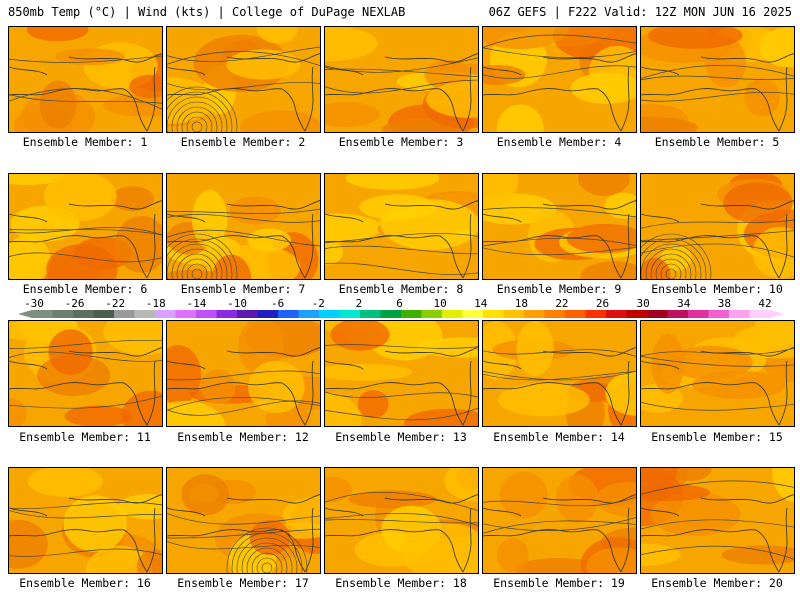 The image size is (800, 600). I want to click on colorbar-tick-label: 10, so click(440, 303).